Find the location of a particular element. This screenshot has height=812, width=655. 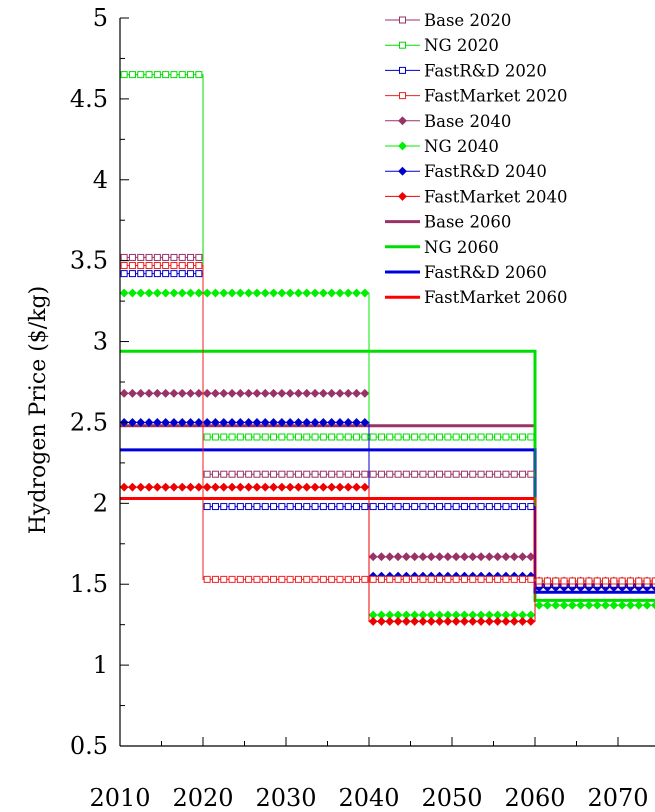

legend-item-fastmarket-2060: FastMarket 2060 is located at coordinates (476, 297).